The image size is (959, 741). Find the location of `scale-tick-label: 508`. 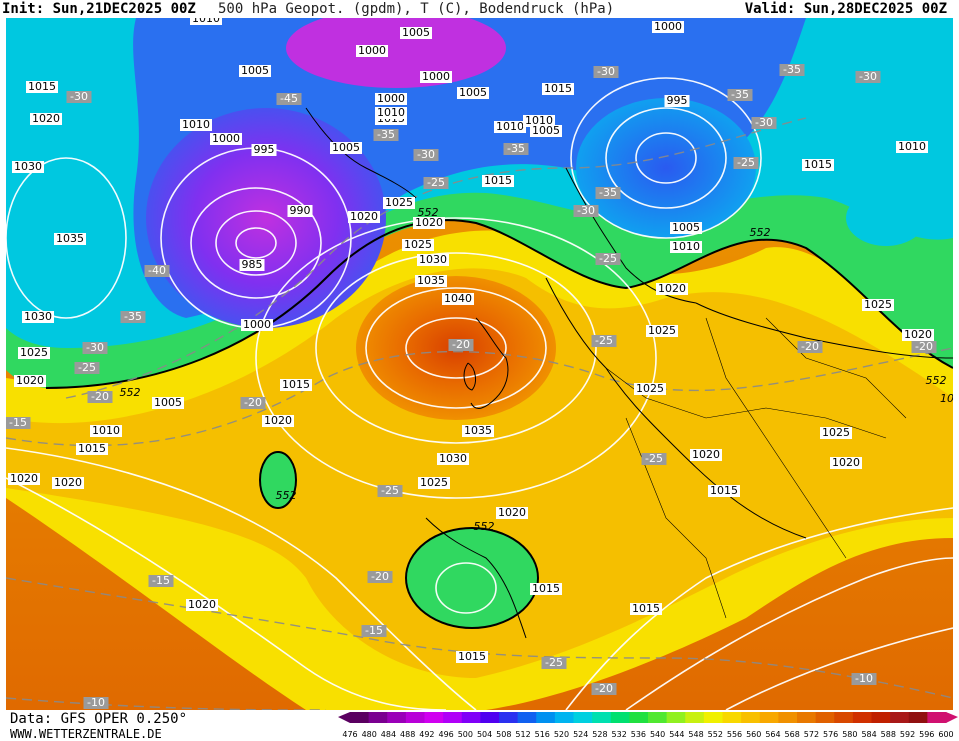

scale-tick-label: 508 is located at coordinates (503, 734).